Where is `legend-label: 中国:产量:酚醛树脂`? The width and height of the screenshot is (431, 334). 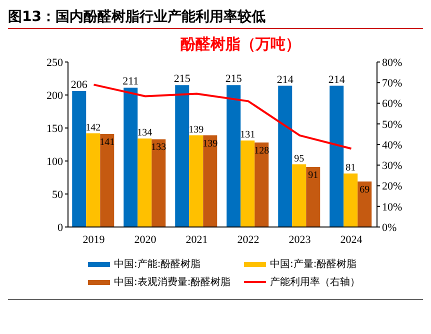
legend-label: 中国:产量:酚醛树脂 is located at coordinates (313, 264).